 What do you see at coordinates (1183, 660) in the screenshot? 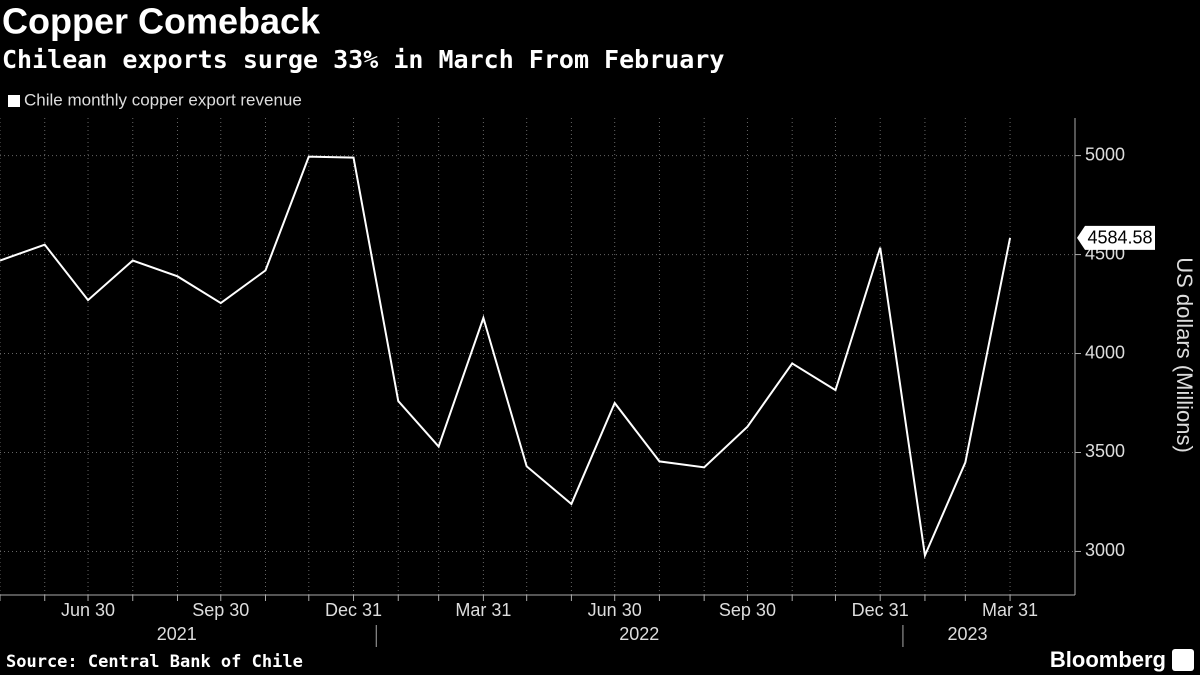
I see `brand-icon` at bounding box center [1183, 660].